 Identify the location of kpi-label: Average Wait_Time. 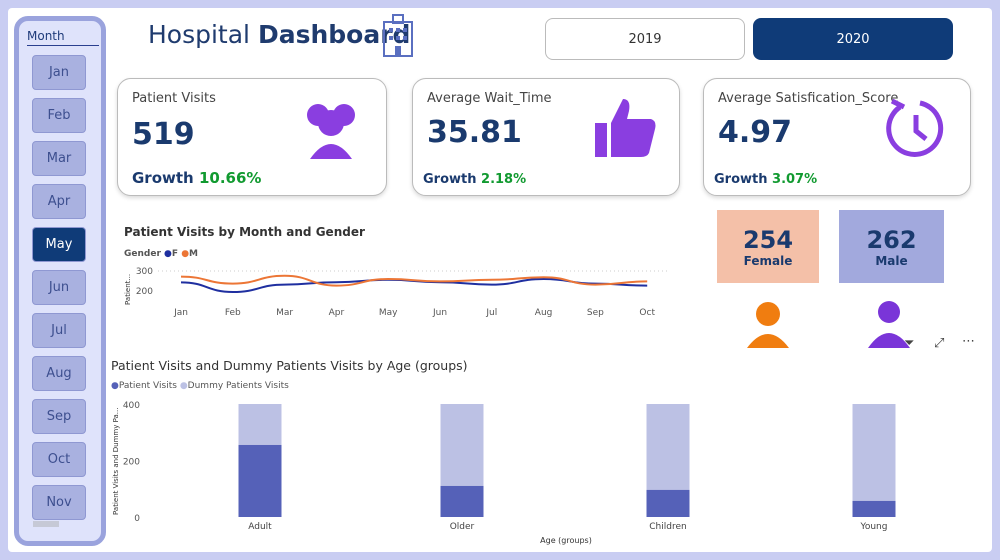
(489, 98).